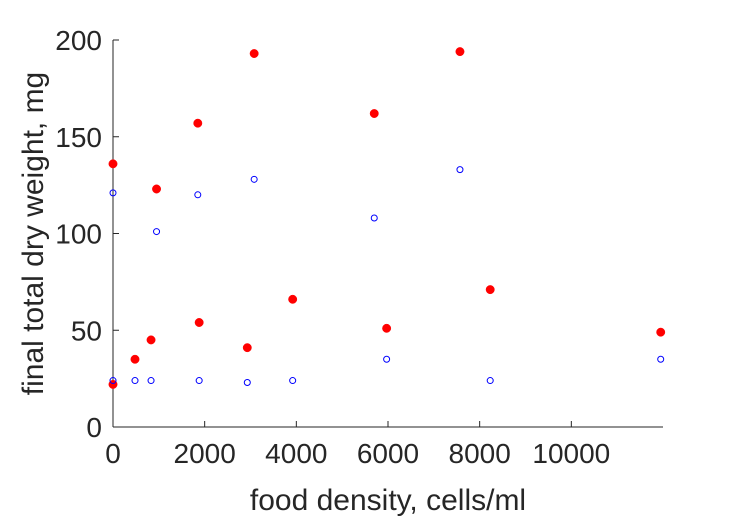  Describe the element at coordinates (388, 500) in the screenshot. I see `x-axis-title: food density, cells/ml` at that location.